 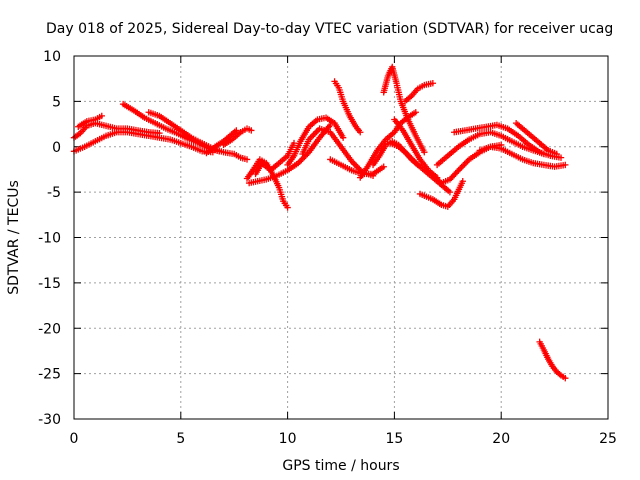 I want to click on y-tick-label: 0, so click(x=56, y=148).